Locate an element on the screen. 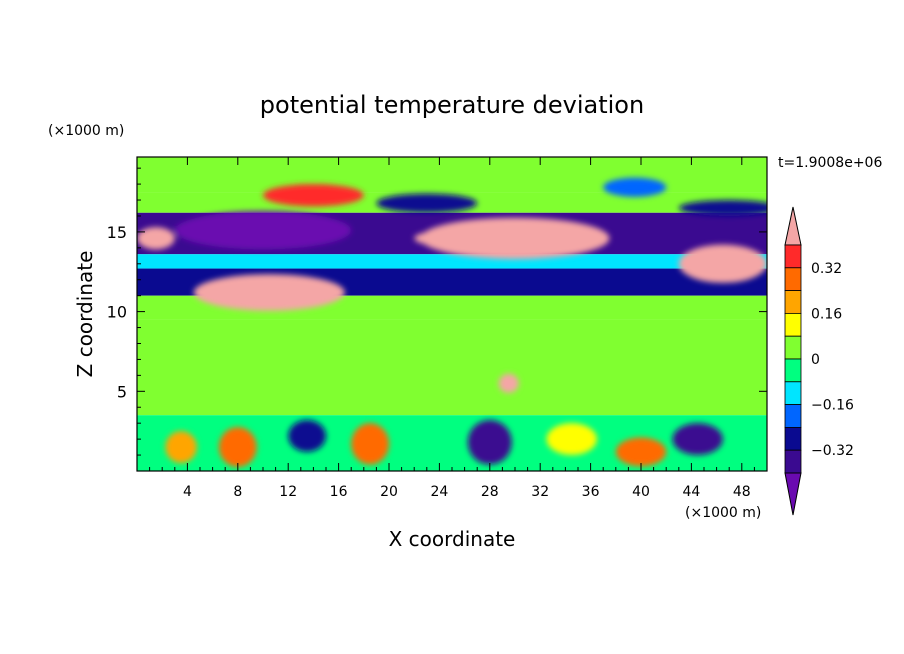 The image size is (904, 654). x-tick-label: 48 is located at coordinates (742, 492).